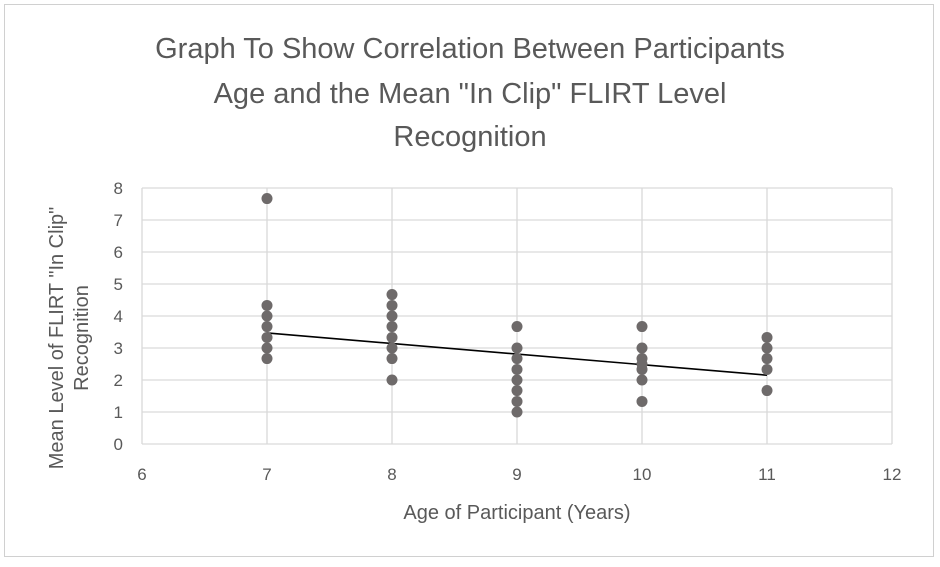 Image resolution: width=940 pixels, height=567 pixels. I want to click on chart-title-line-2: Age and the Mean "In Clip" FLIRT Level, so click(470, 94).